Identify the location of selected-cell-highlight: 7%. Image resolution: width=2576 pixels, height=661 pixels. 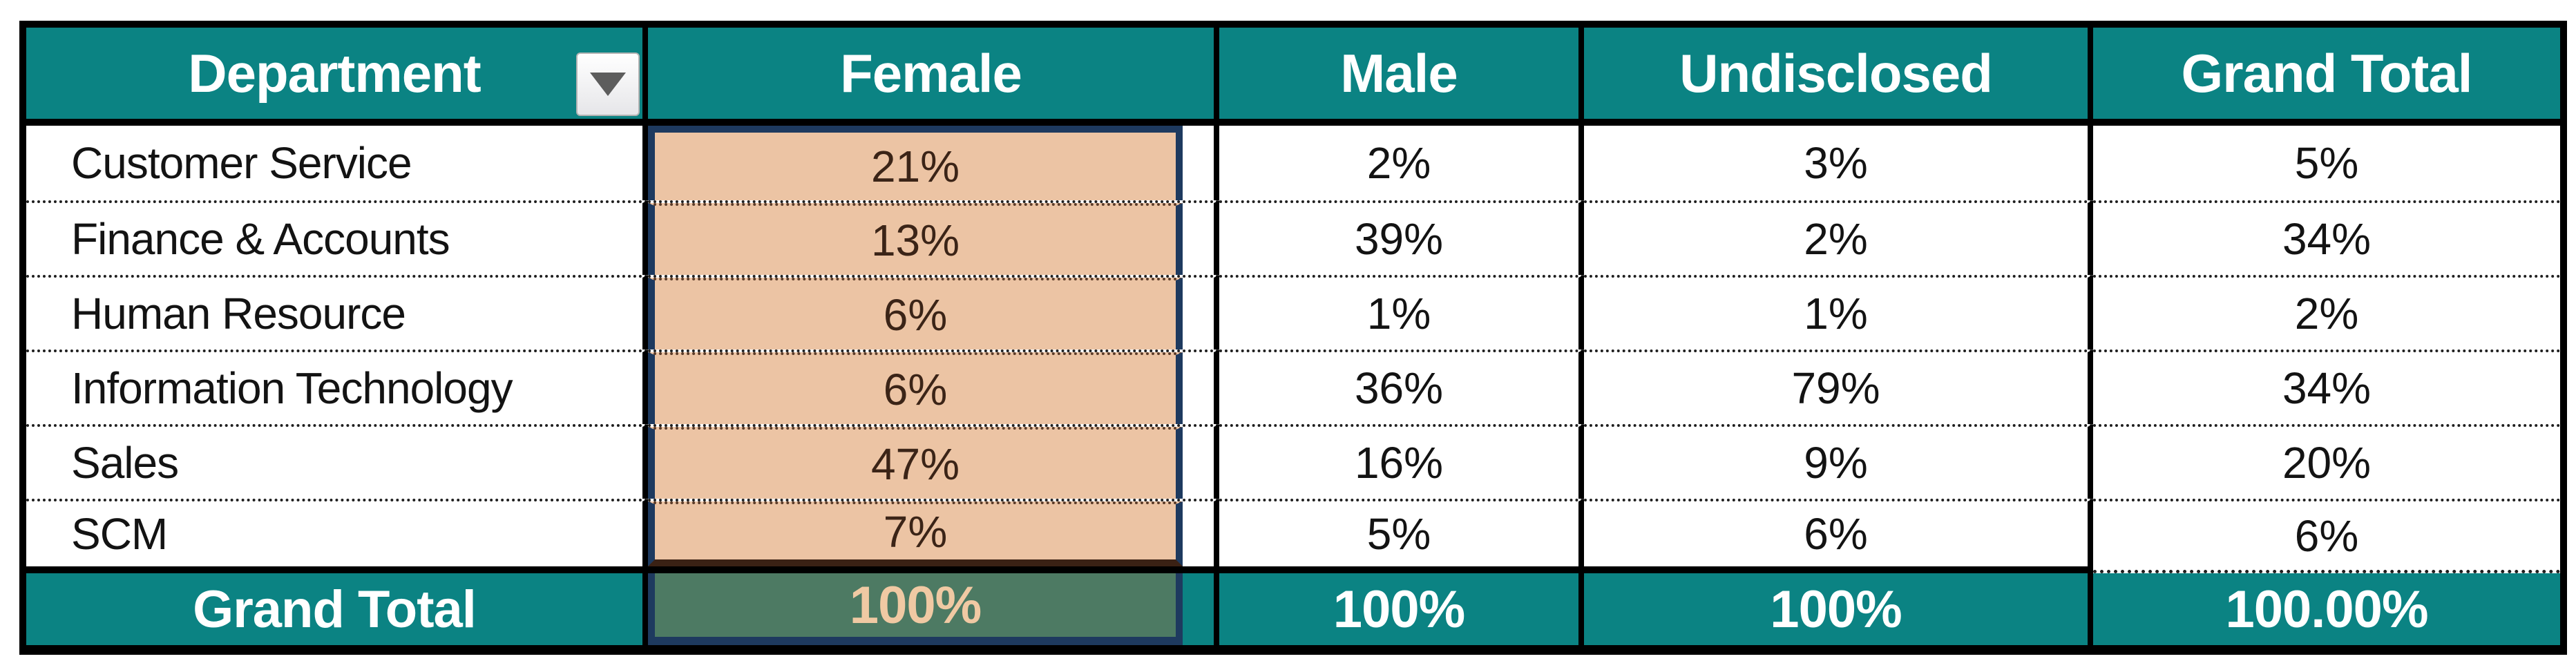
(915, 533).